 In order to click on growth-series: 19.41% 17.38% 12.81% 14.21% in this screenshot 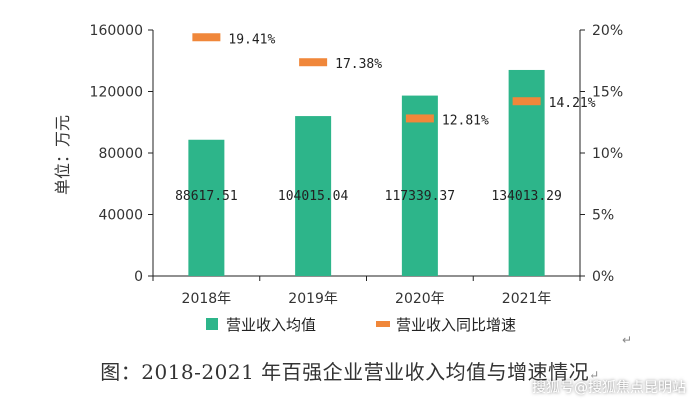, I will do `click(394, 80)`.